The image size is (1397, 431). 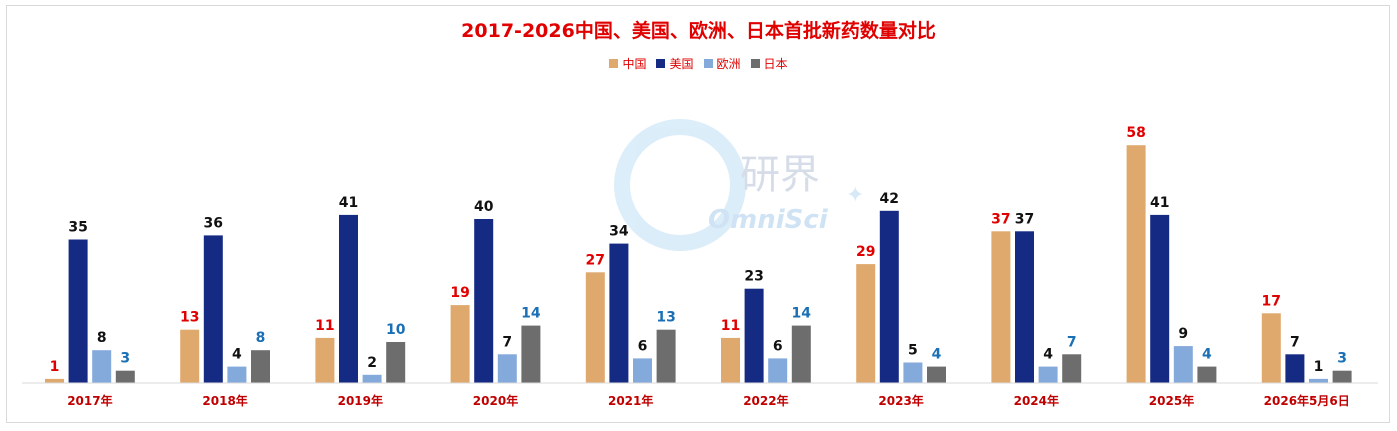 I want to click on legend-label: 中国, so click(x=634, y=64).